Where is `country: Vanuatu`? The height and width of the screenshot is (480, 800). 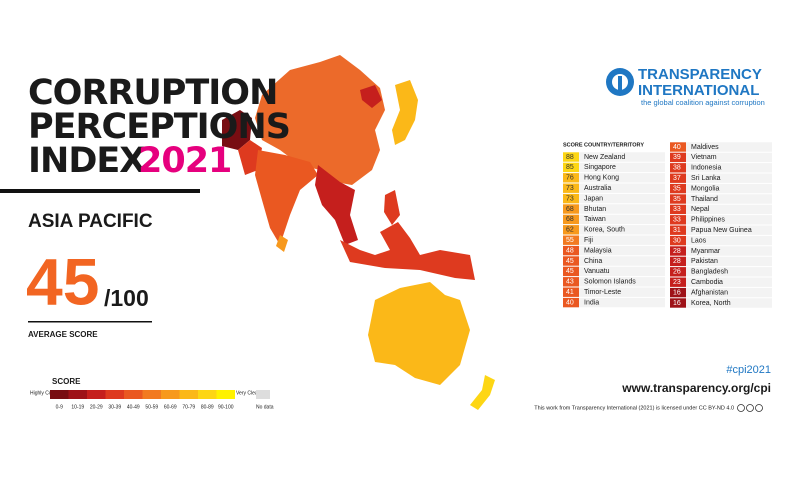
country: Vanuatu is located at coordinates (597, 271).